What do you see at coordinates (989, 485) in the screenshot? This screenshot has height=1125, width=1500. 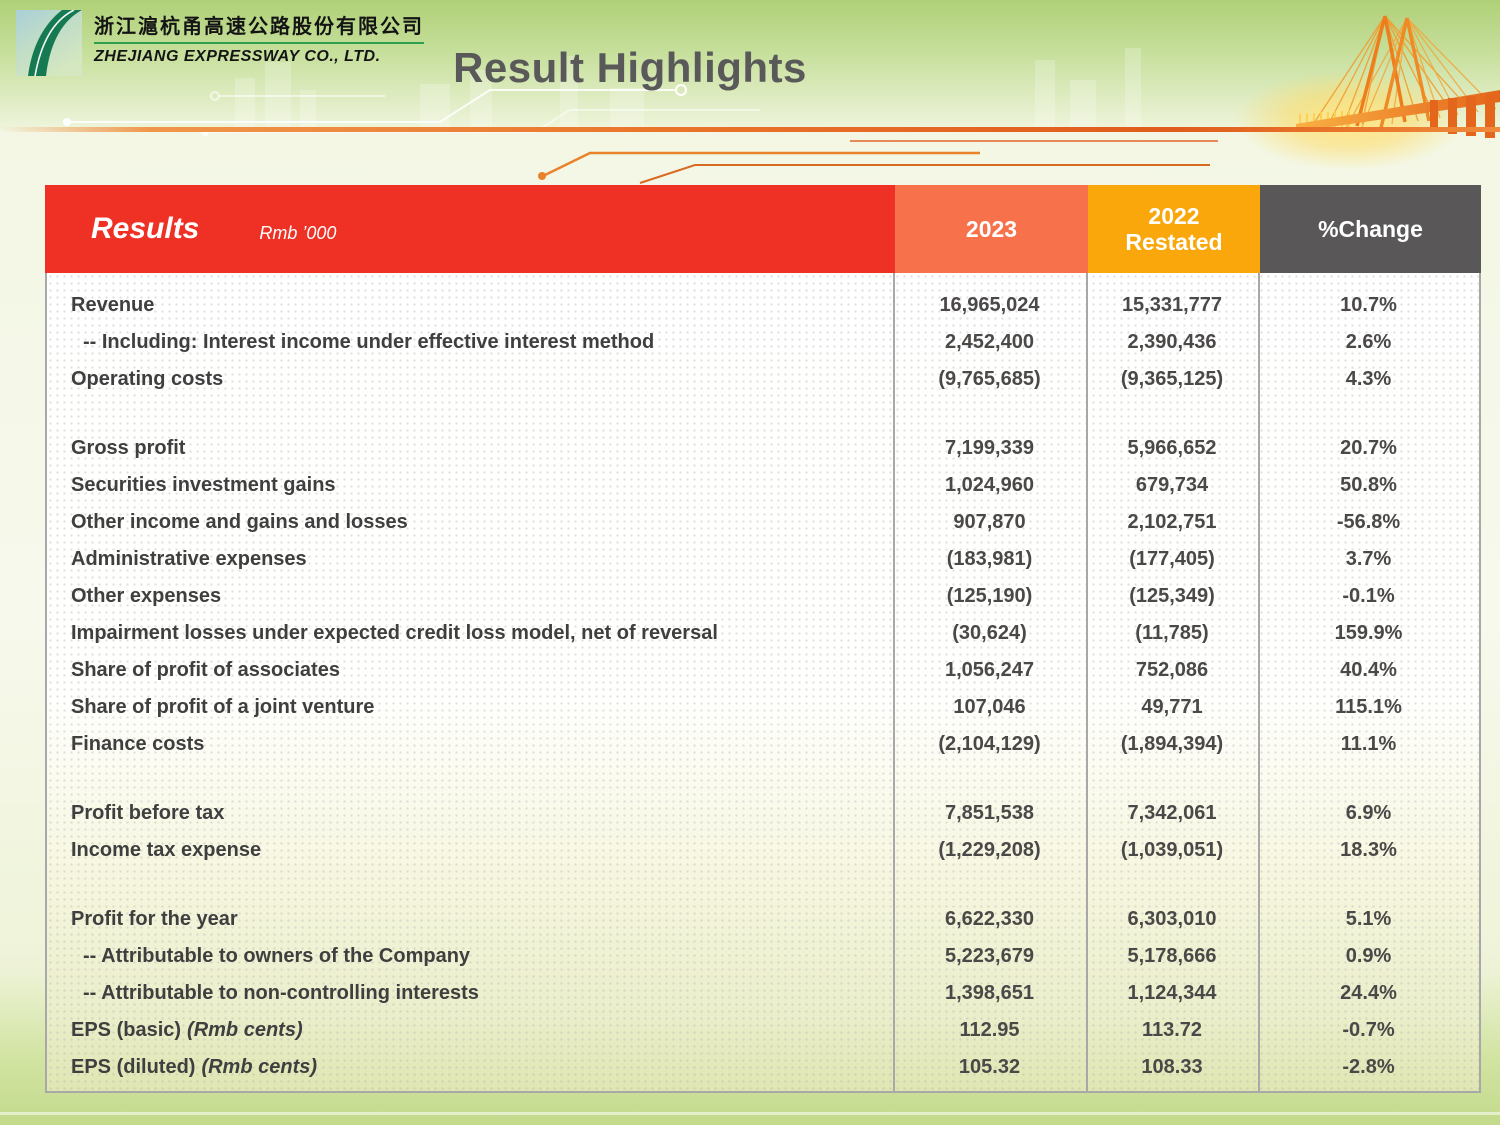 I see `value-2023: 1,024,960` at bounding box center [989, 485].